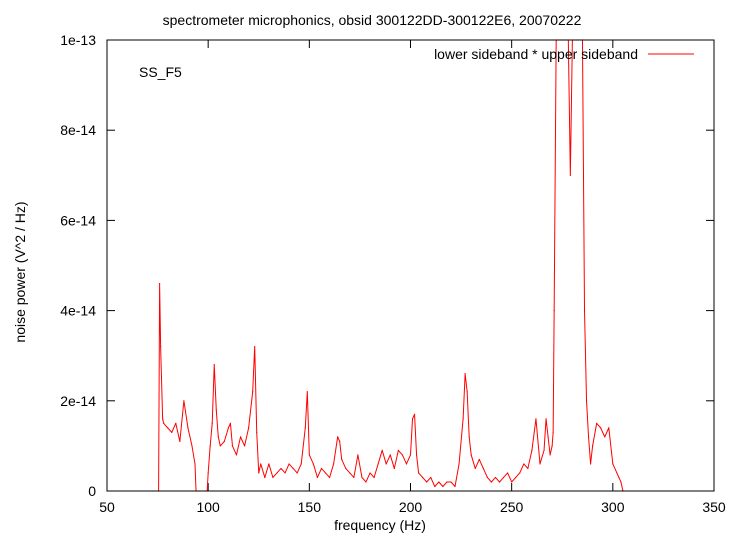 This screenshot has height=540, width=740. What do you see at coordinates (310, 507) in the screenshot?
I see `x-tick-label: 150` at bounding box center [310, 507].